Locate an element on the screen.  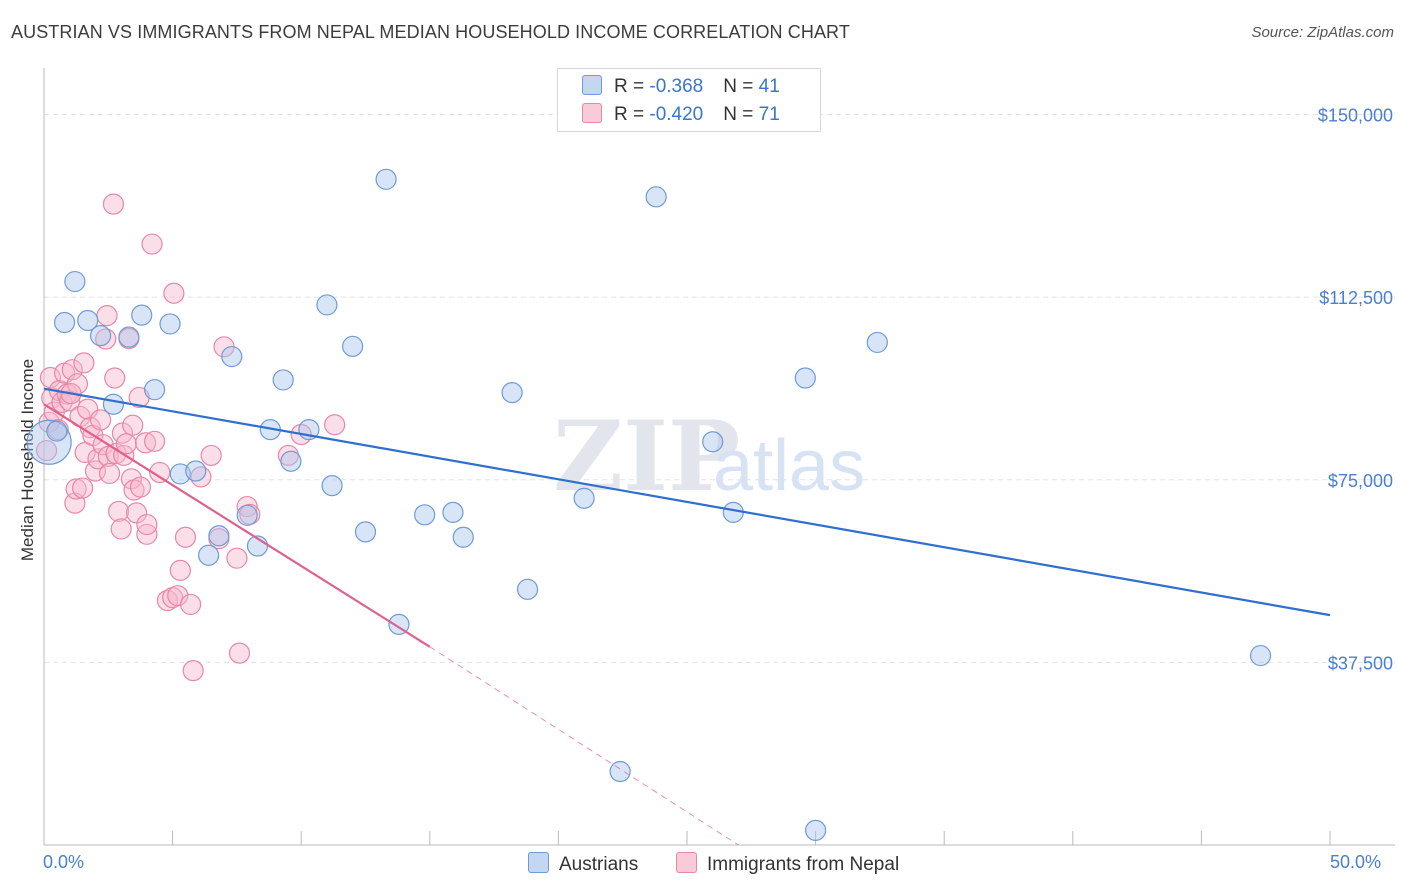
legend-row-austrians: R = -0.368 N = 41 is located at coordinates (681, 88).